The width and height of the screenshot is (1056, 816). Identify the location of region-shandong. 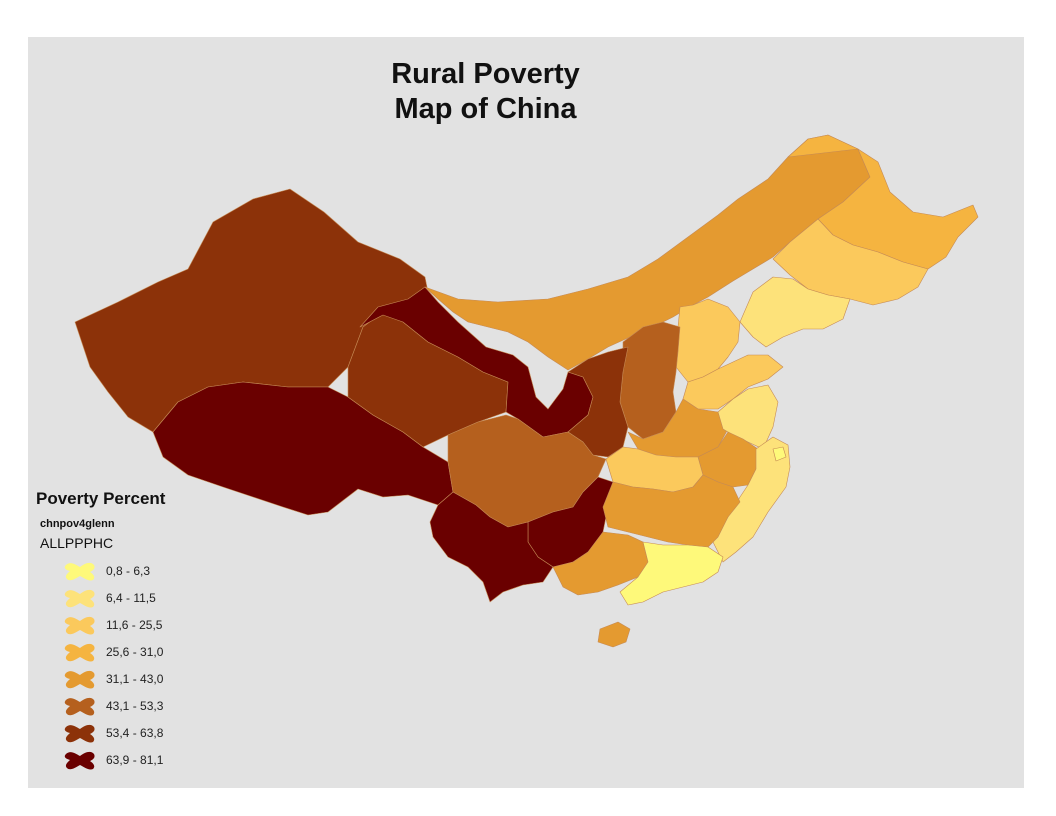
(733, 382).